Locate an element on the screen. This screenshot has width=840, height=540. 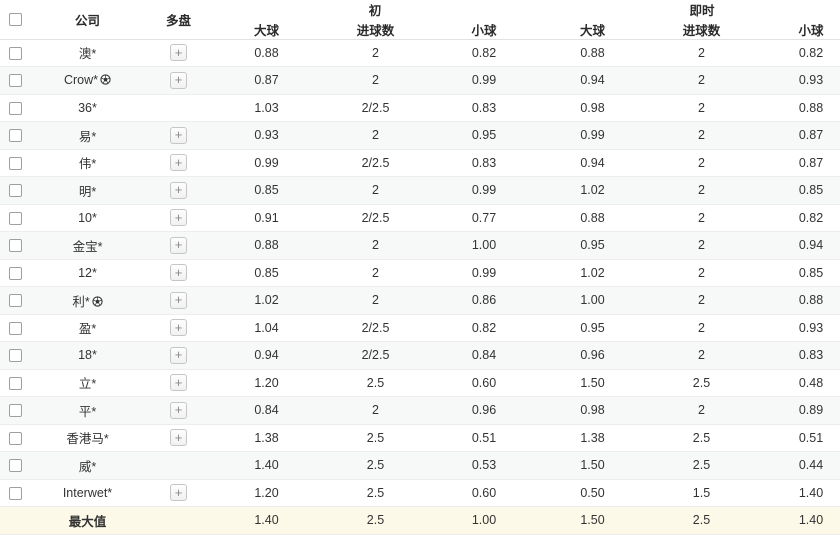
live-under-cell: 0.93 is located at coordinates (798, 80).